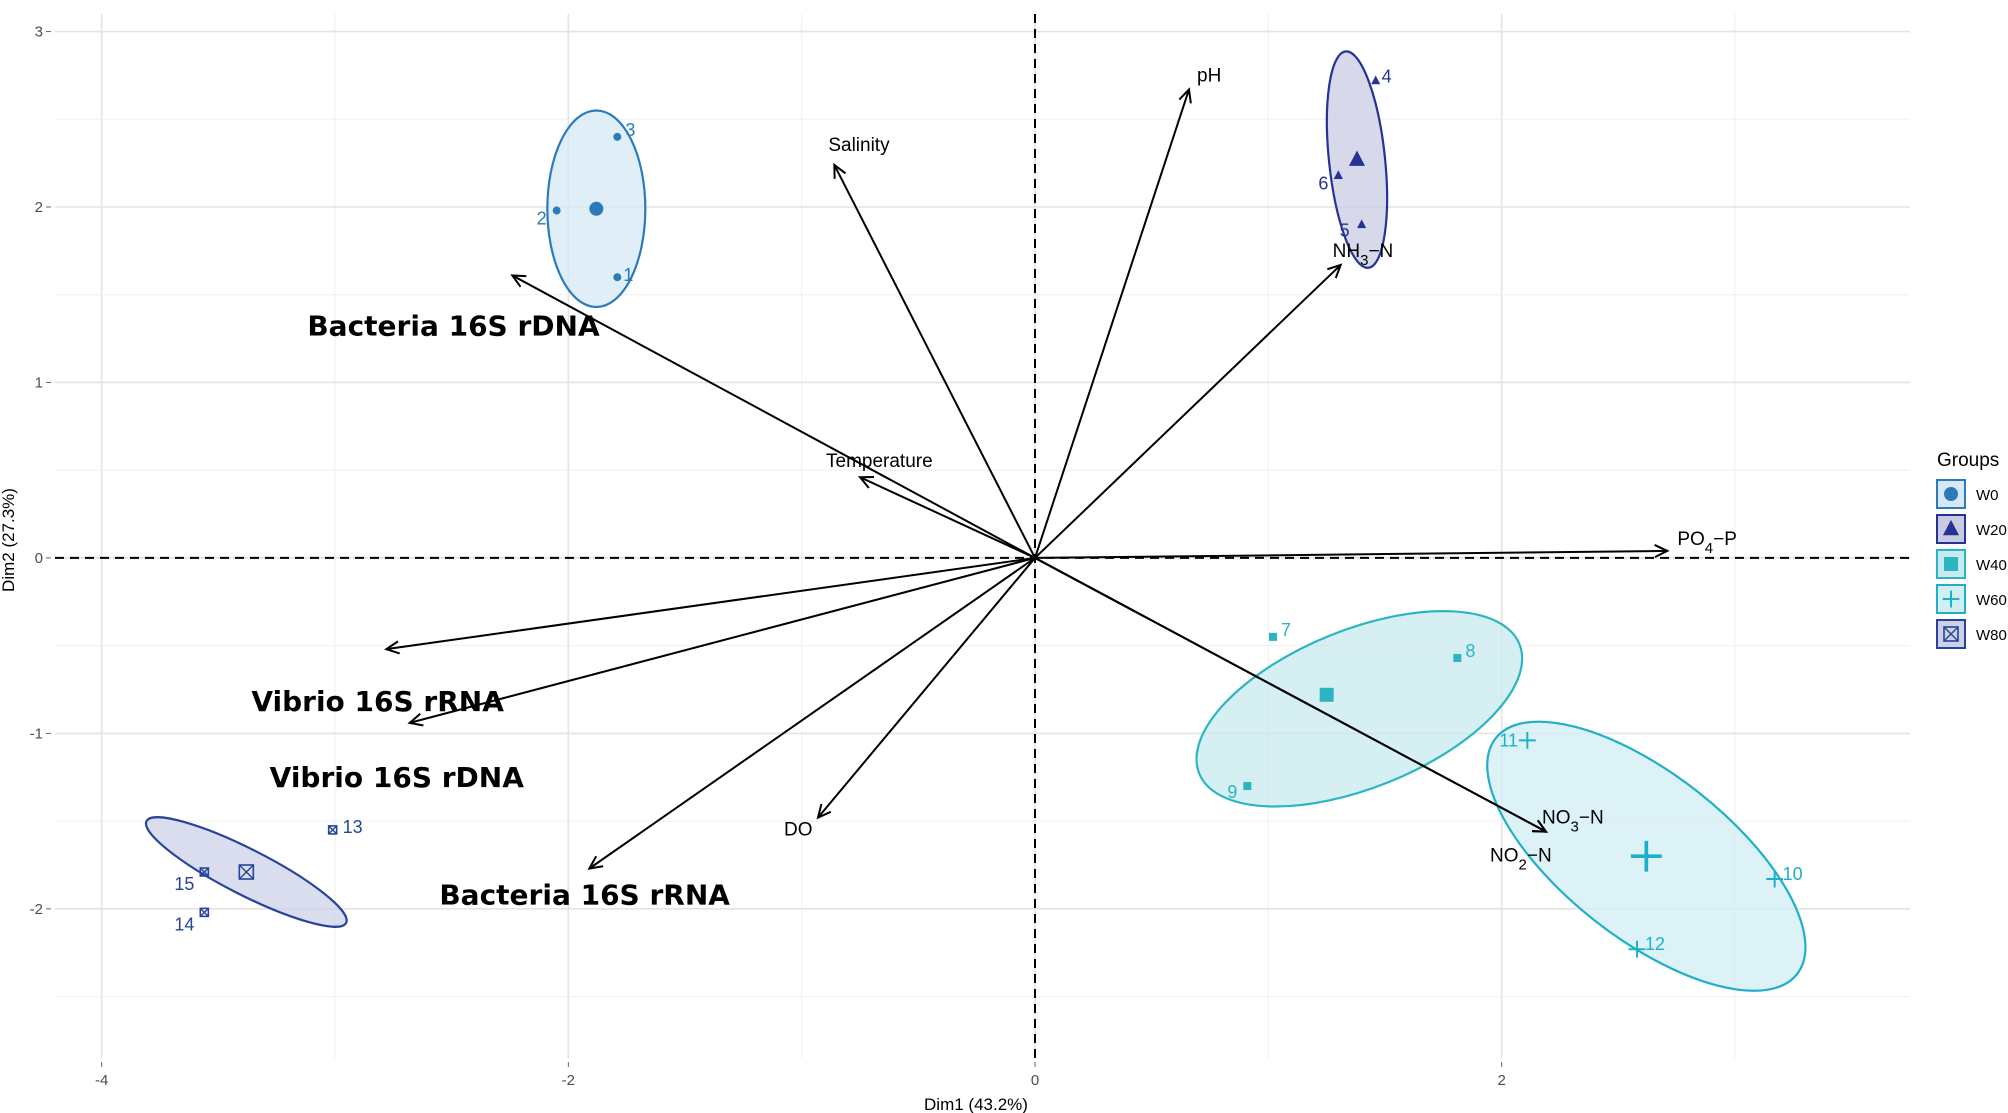 The height and width of the screenshot is (1113, 2008). What do you see at coordinates (976, 1104) in the screenshot?
I see `x-axis-title: Dim1 (43.2%)` at bounding box center [976, 1104].